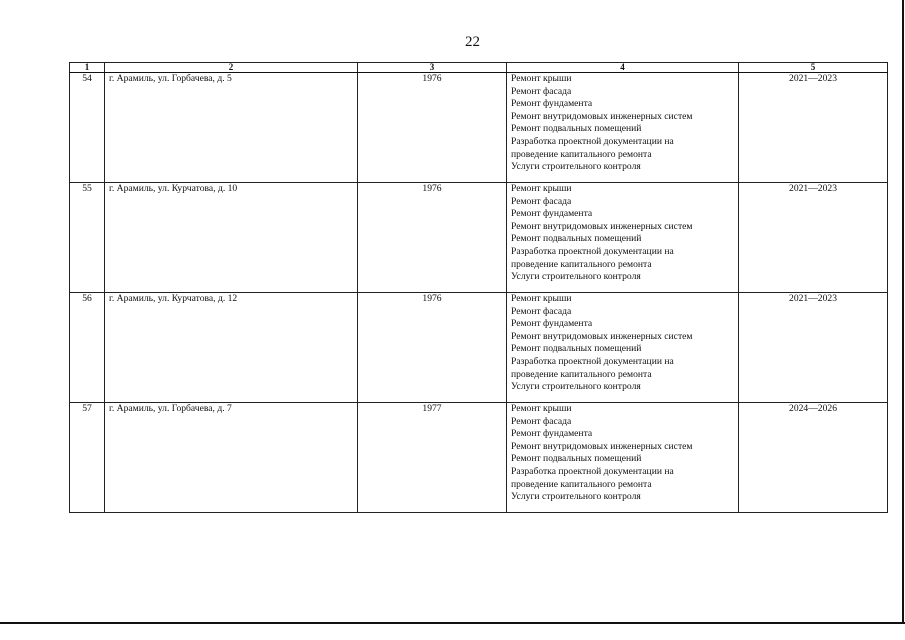 This screenshot has width=905, height=640. What do you see at coordinates (432, 67) in the screenshot?
I see `header-col-3: 3` at bounding box center [432, 67].